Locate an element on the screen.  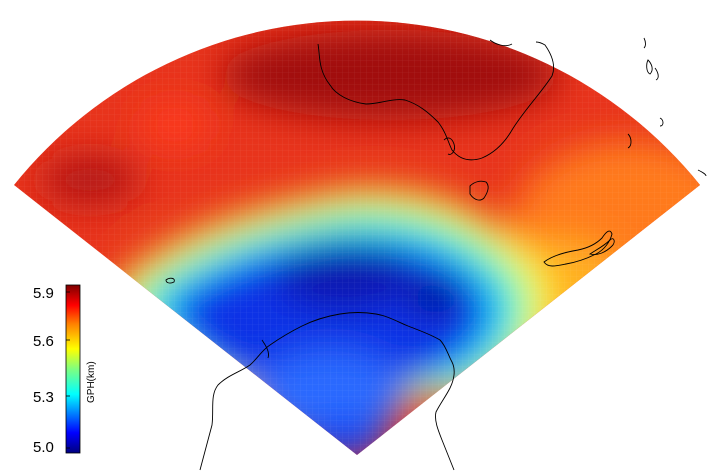
antarctica-inlet is located at coordinates (265, 349).